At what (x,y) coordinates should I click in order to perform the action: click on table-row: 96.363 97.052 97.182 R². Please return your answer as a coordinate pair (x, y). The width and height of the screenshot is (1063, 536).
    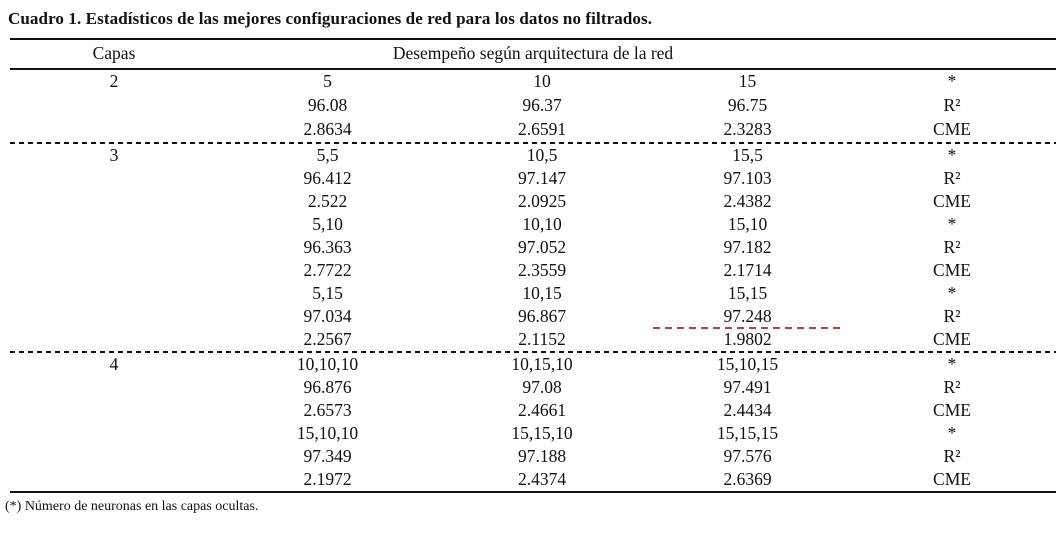
    Looking at the image, I should click on (533, 247).